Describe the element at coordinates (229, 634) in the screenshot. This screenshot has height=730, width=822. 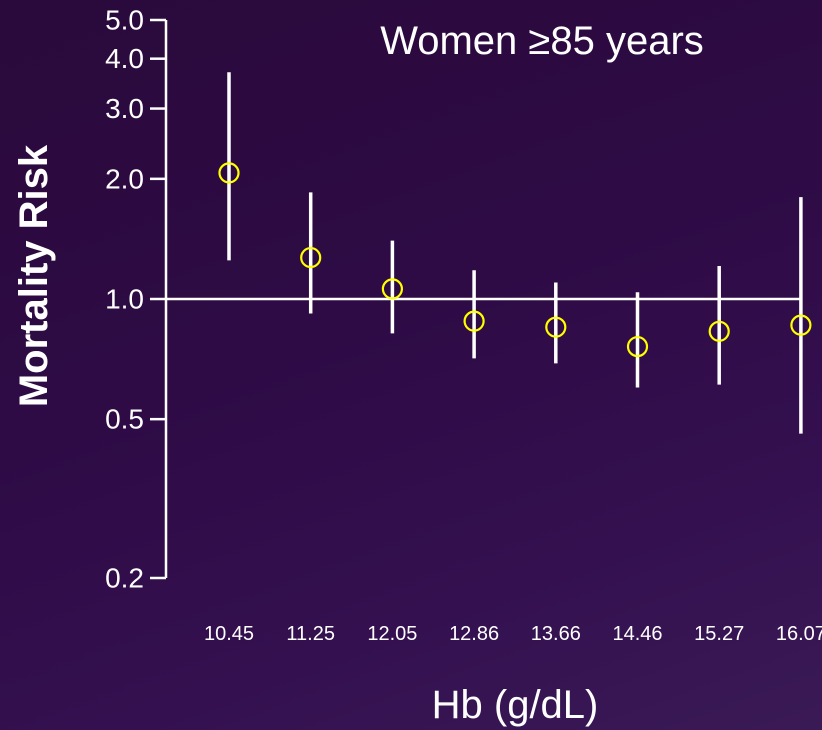
I see `x-tick-label: 10.45` at that location.